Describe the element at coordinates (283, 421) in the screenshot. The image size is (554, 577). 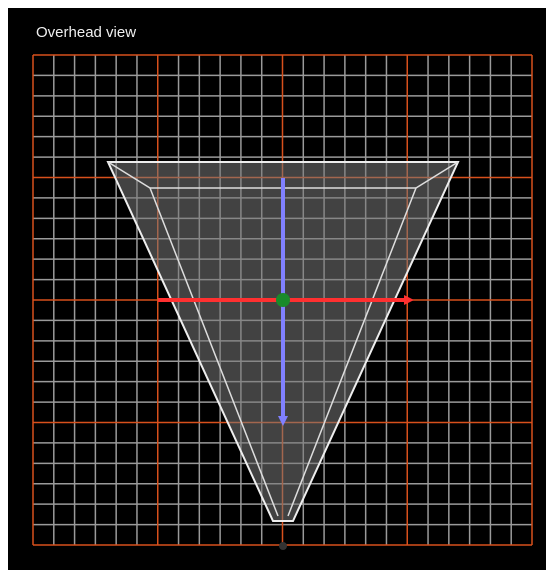
I see `y-axis-arrowhead` at that location.